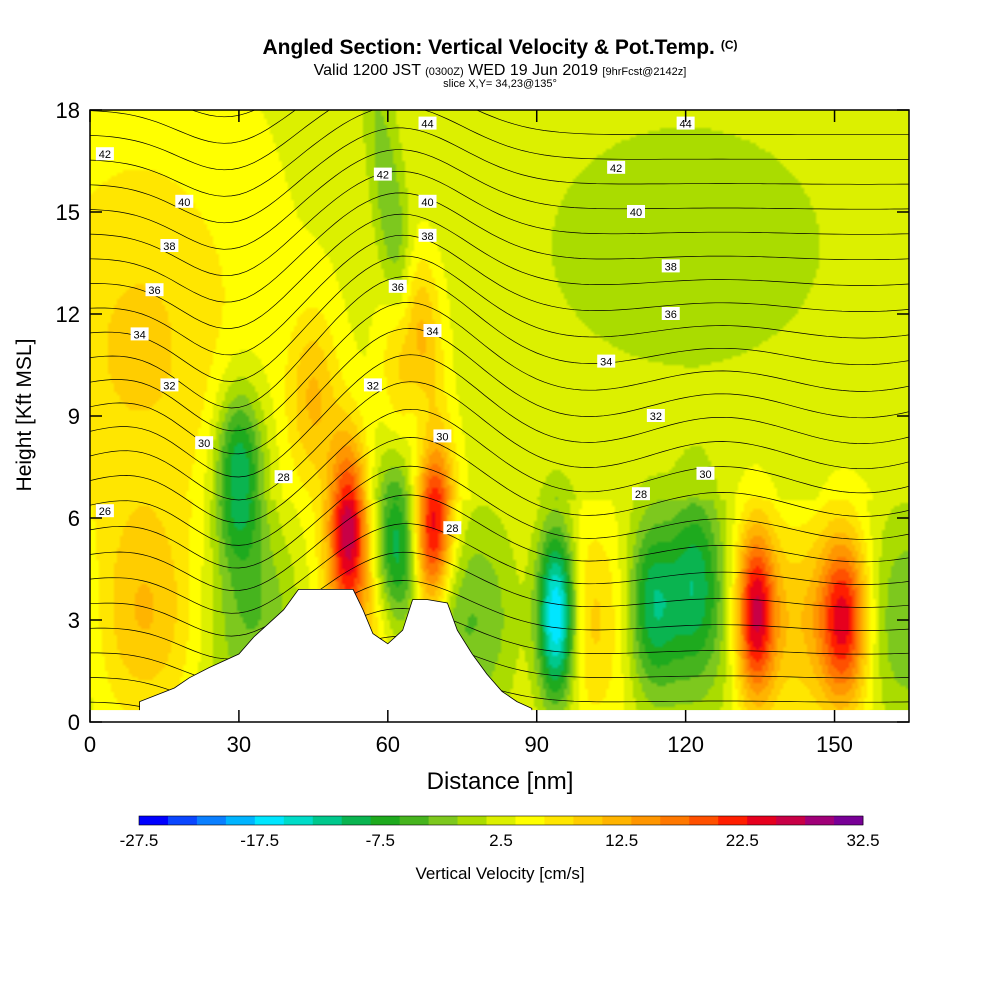 Image resolution: width=1000 pixels, height=1000 pixels. Describe the element at coordinates (74, 620) in the screenshot. I see `y-tick-label: 3` at that location.